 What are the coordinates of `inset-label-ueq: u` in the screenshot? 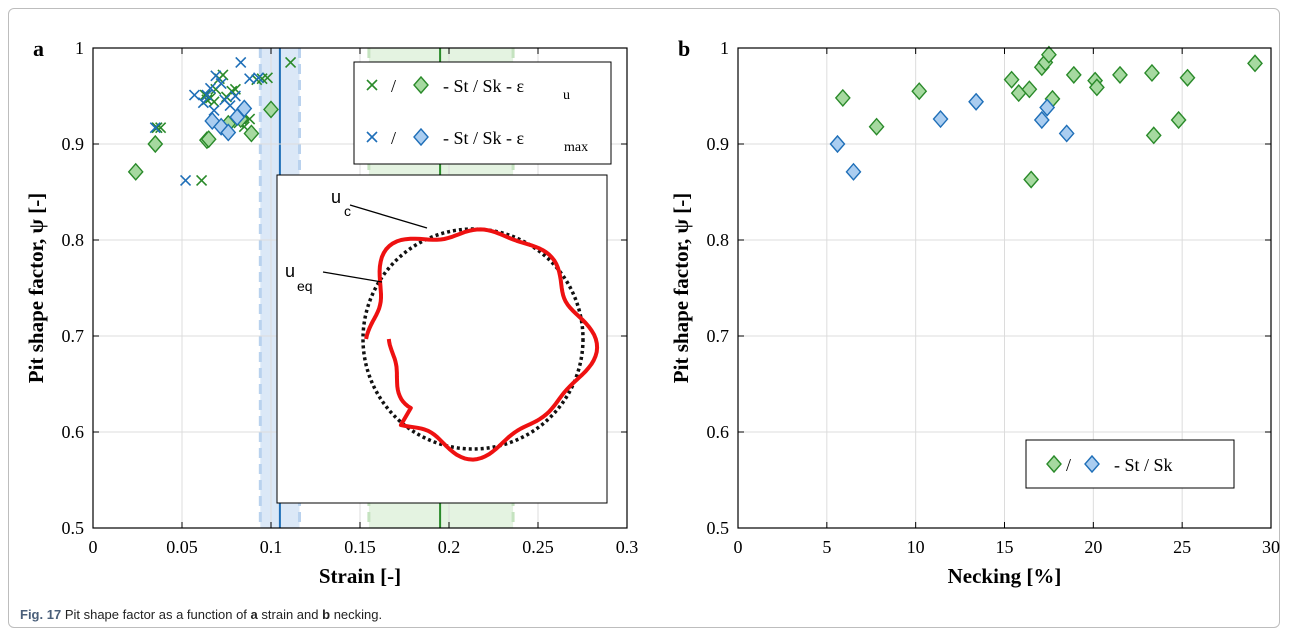 It's located at (290, 271).